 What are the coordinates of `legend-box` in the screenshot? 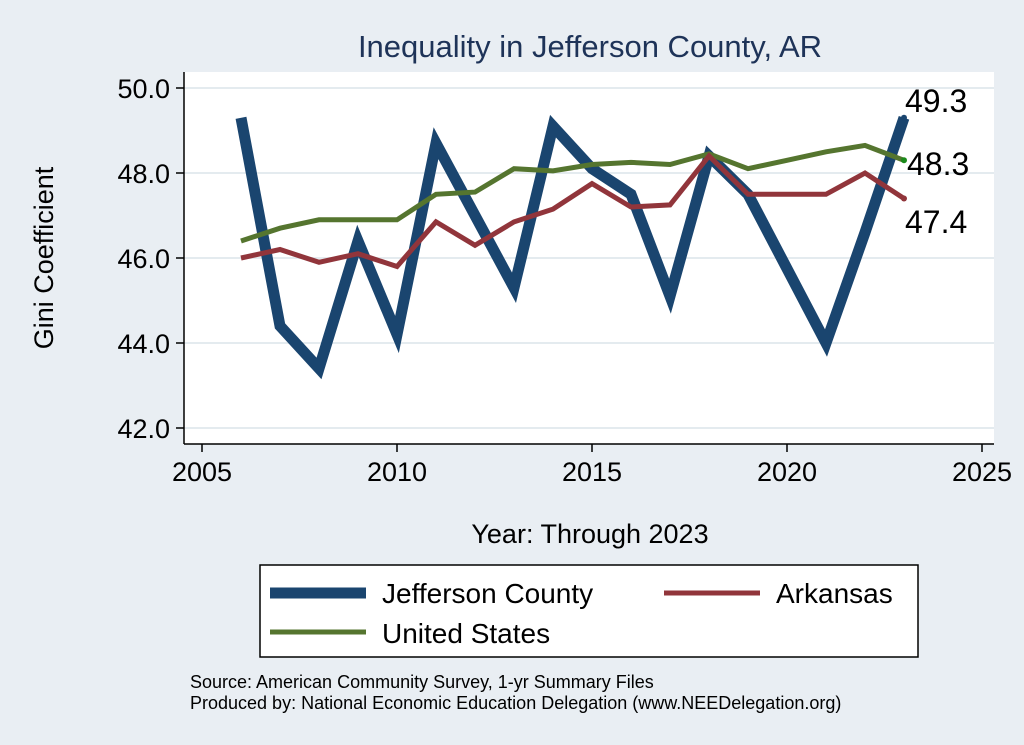 It's located at (589, 611).